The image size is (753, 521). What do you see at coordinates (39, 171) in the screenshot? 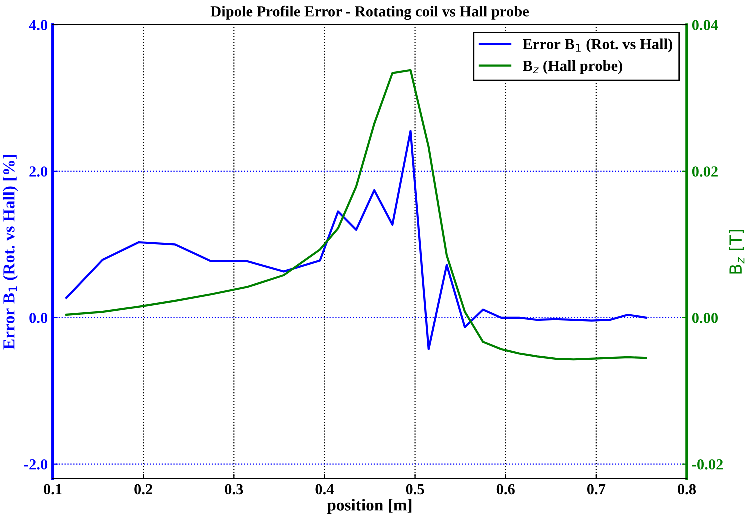
I see `y-tick-label: 2.0` at bounding box center [39, 171].